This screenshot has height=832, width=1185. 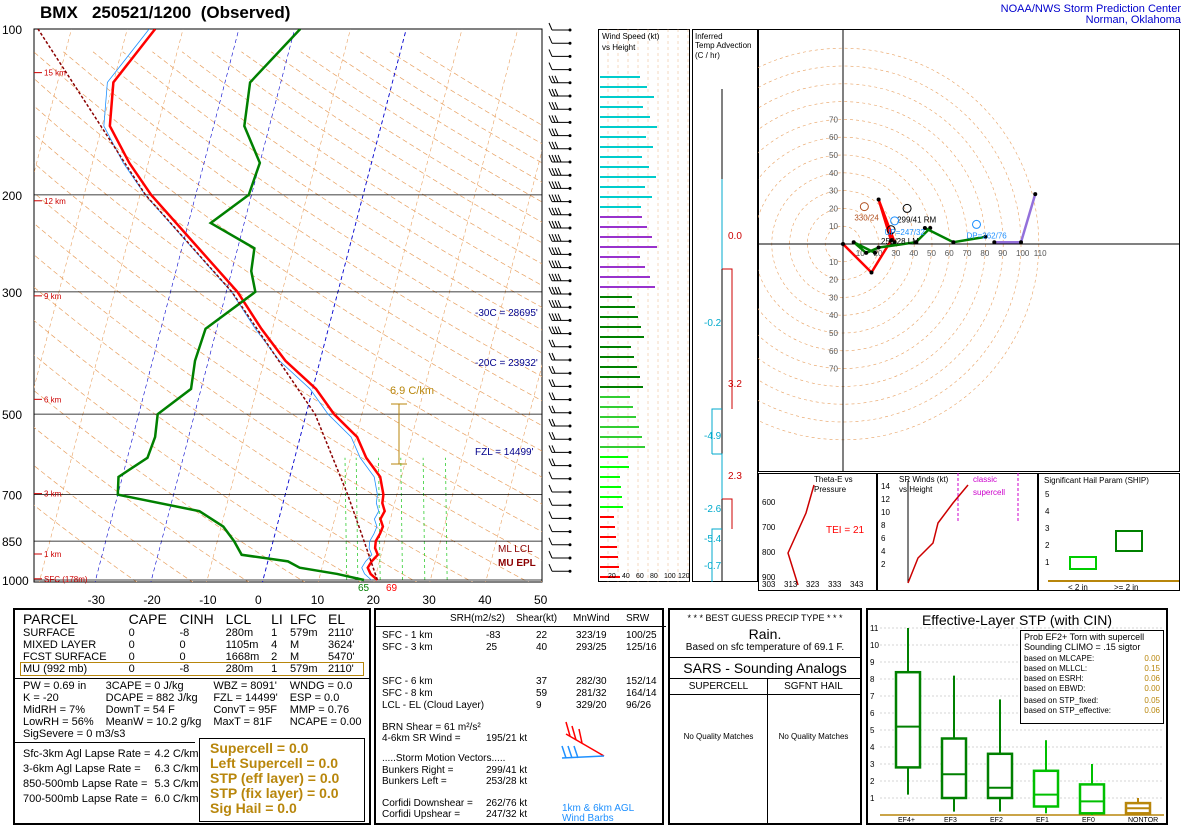 I want to click on kin-cell: SFC - 8 km, so click(x=407, y=693).